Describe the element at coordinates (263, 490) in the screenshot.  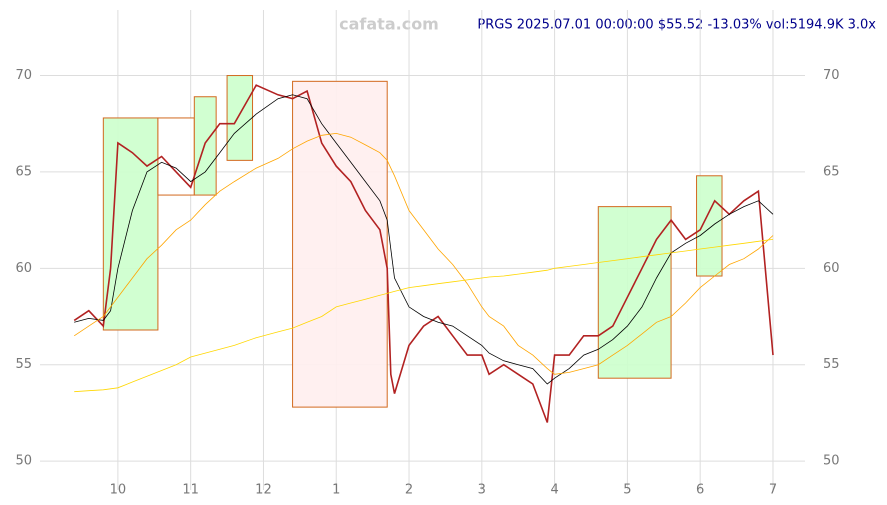
I see `x-tick-label: 12` at that location.